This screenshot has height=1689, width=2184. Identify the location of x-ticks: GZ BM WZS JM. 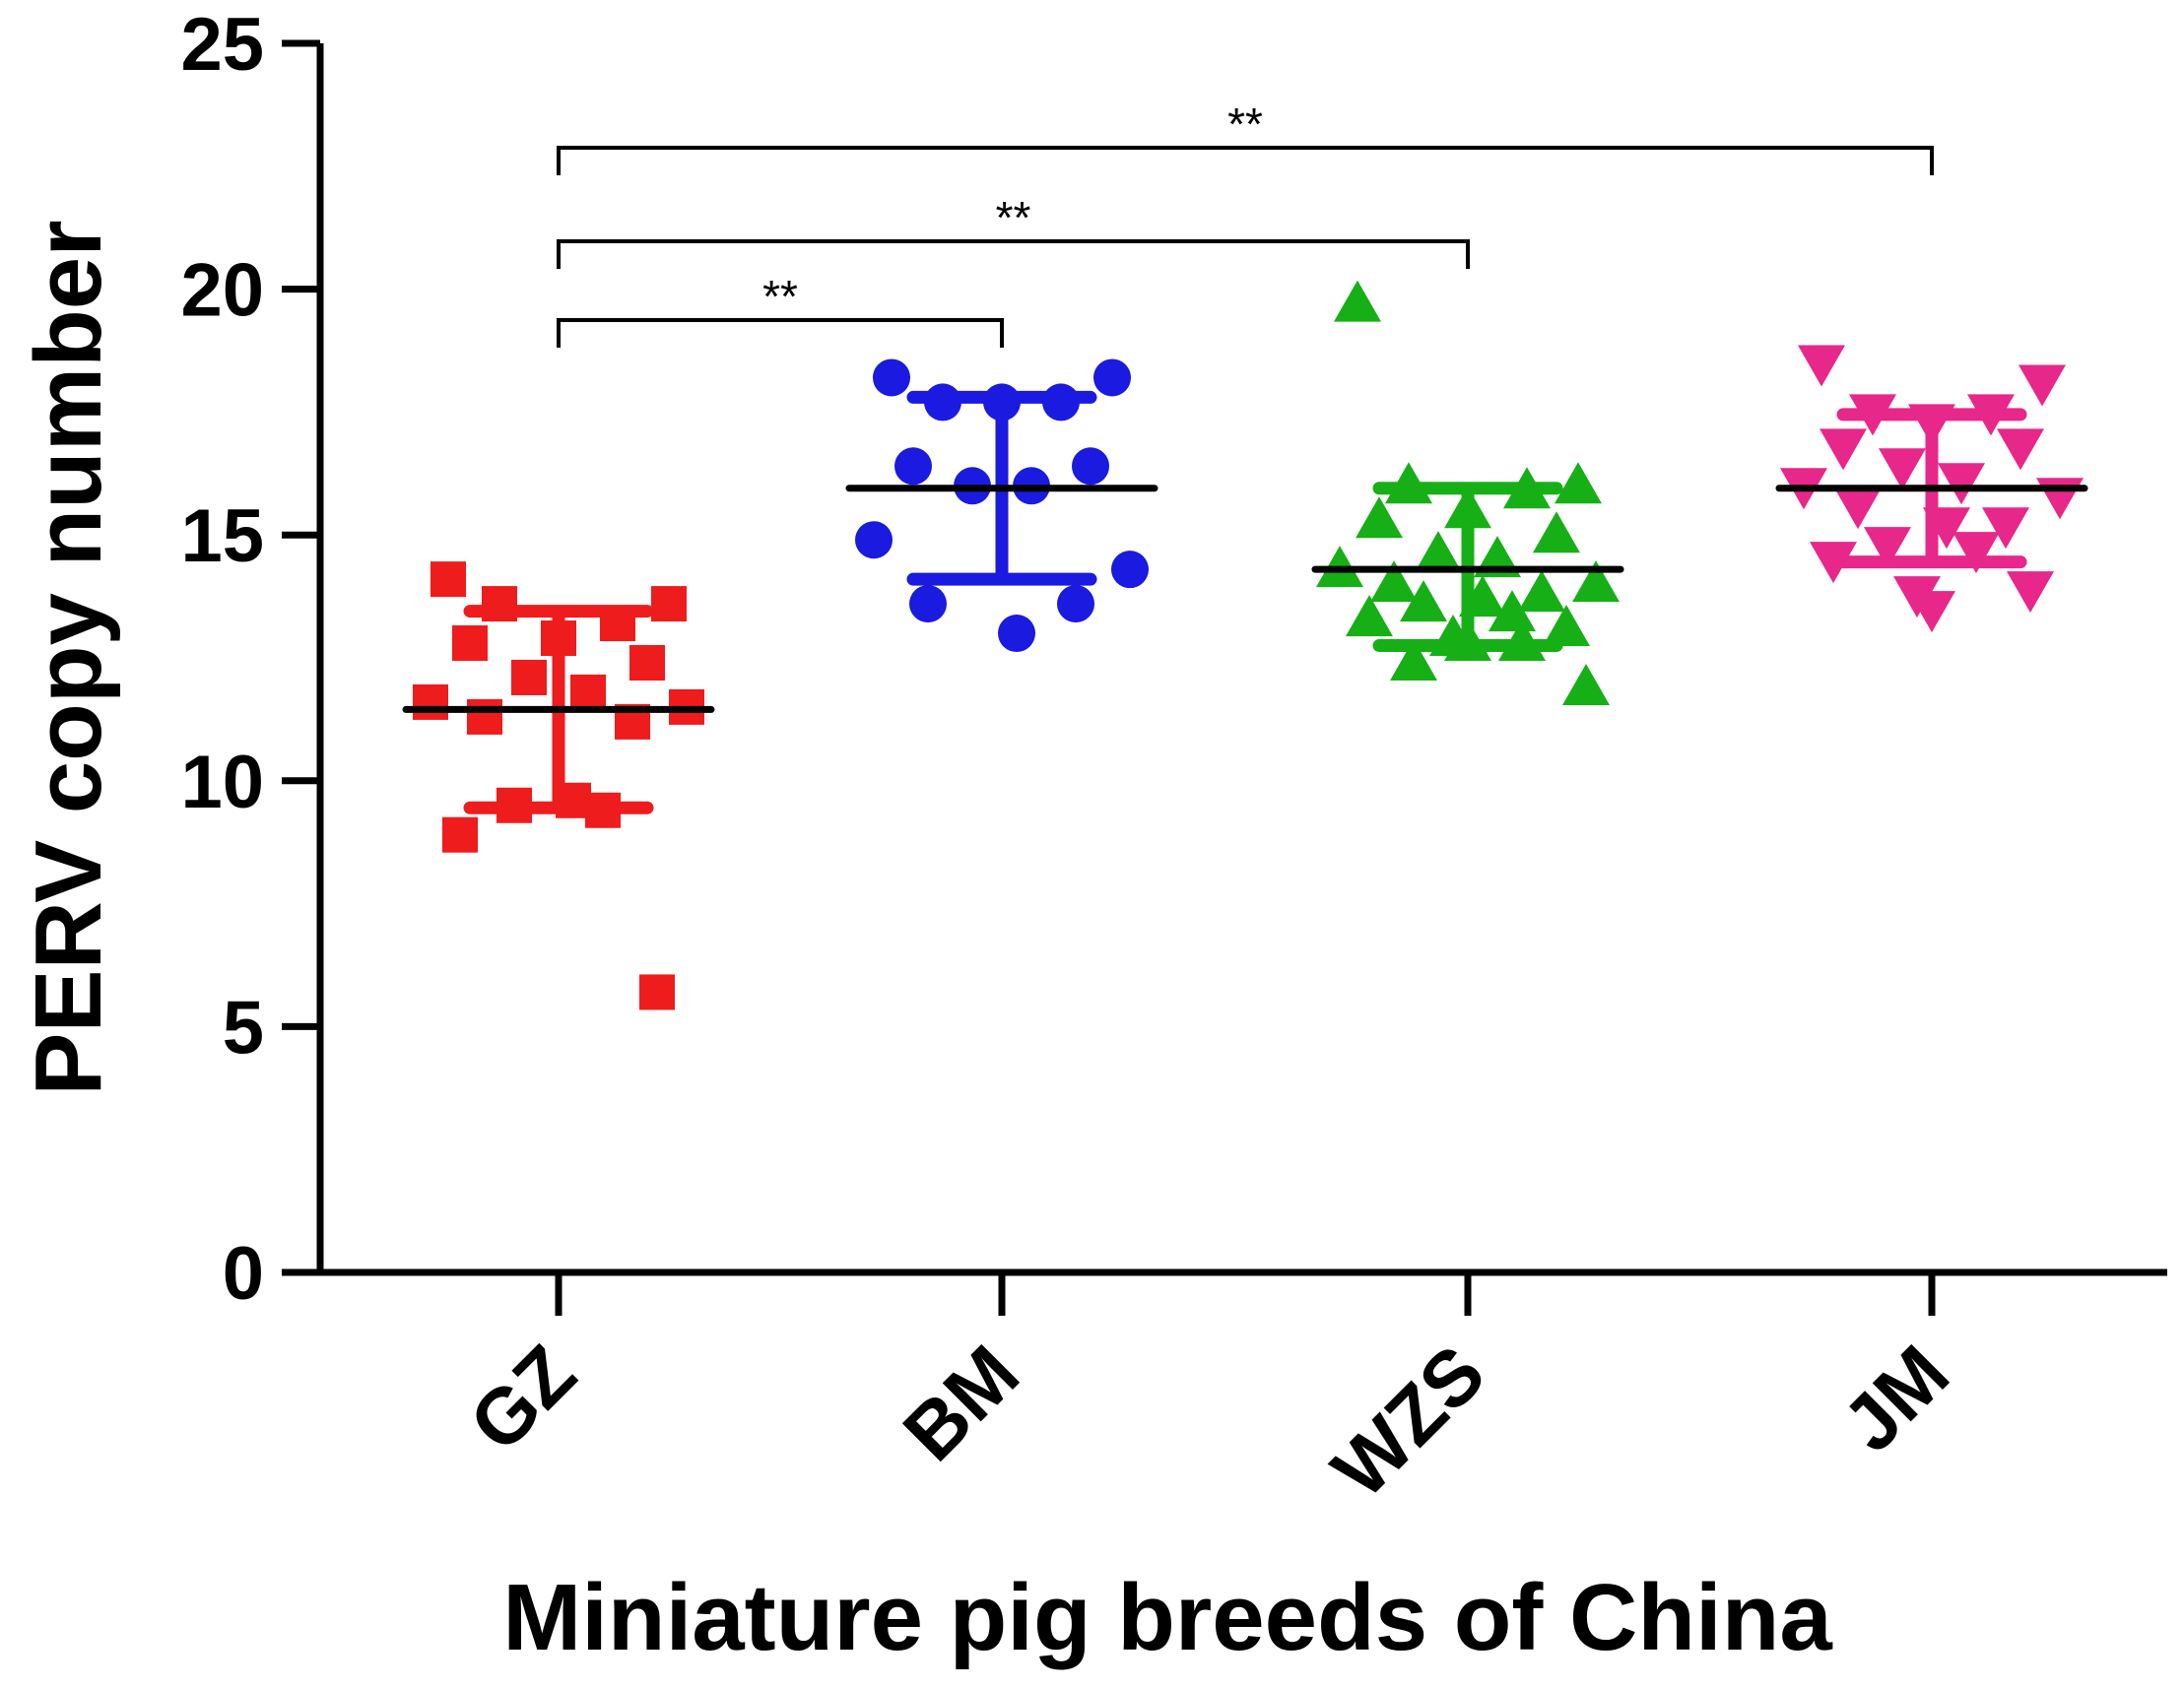
(1209, 1393).